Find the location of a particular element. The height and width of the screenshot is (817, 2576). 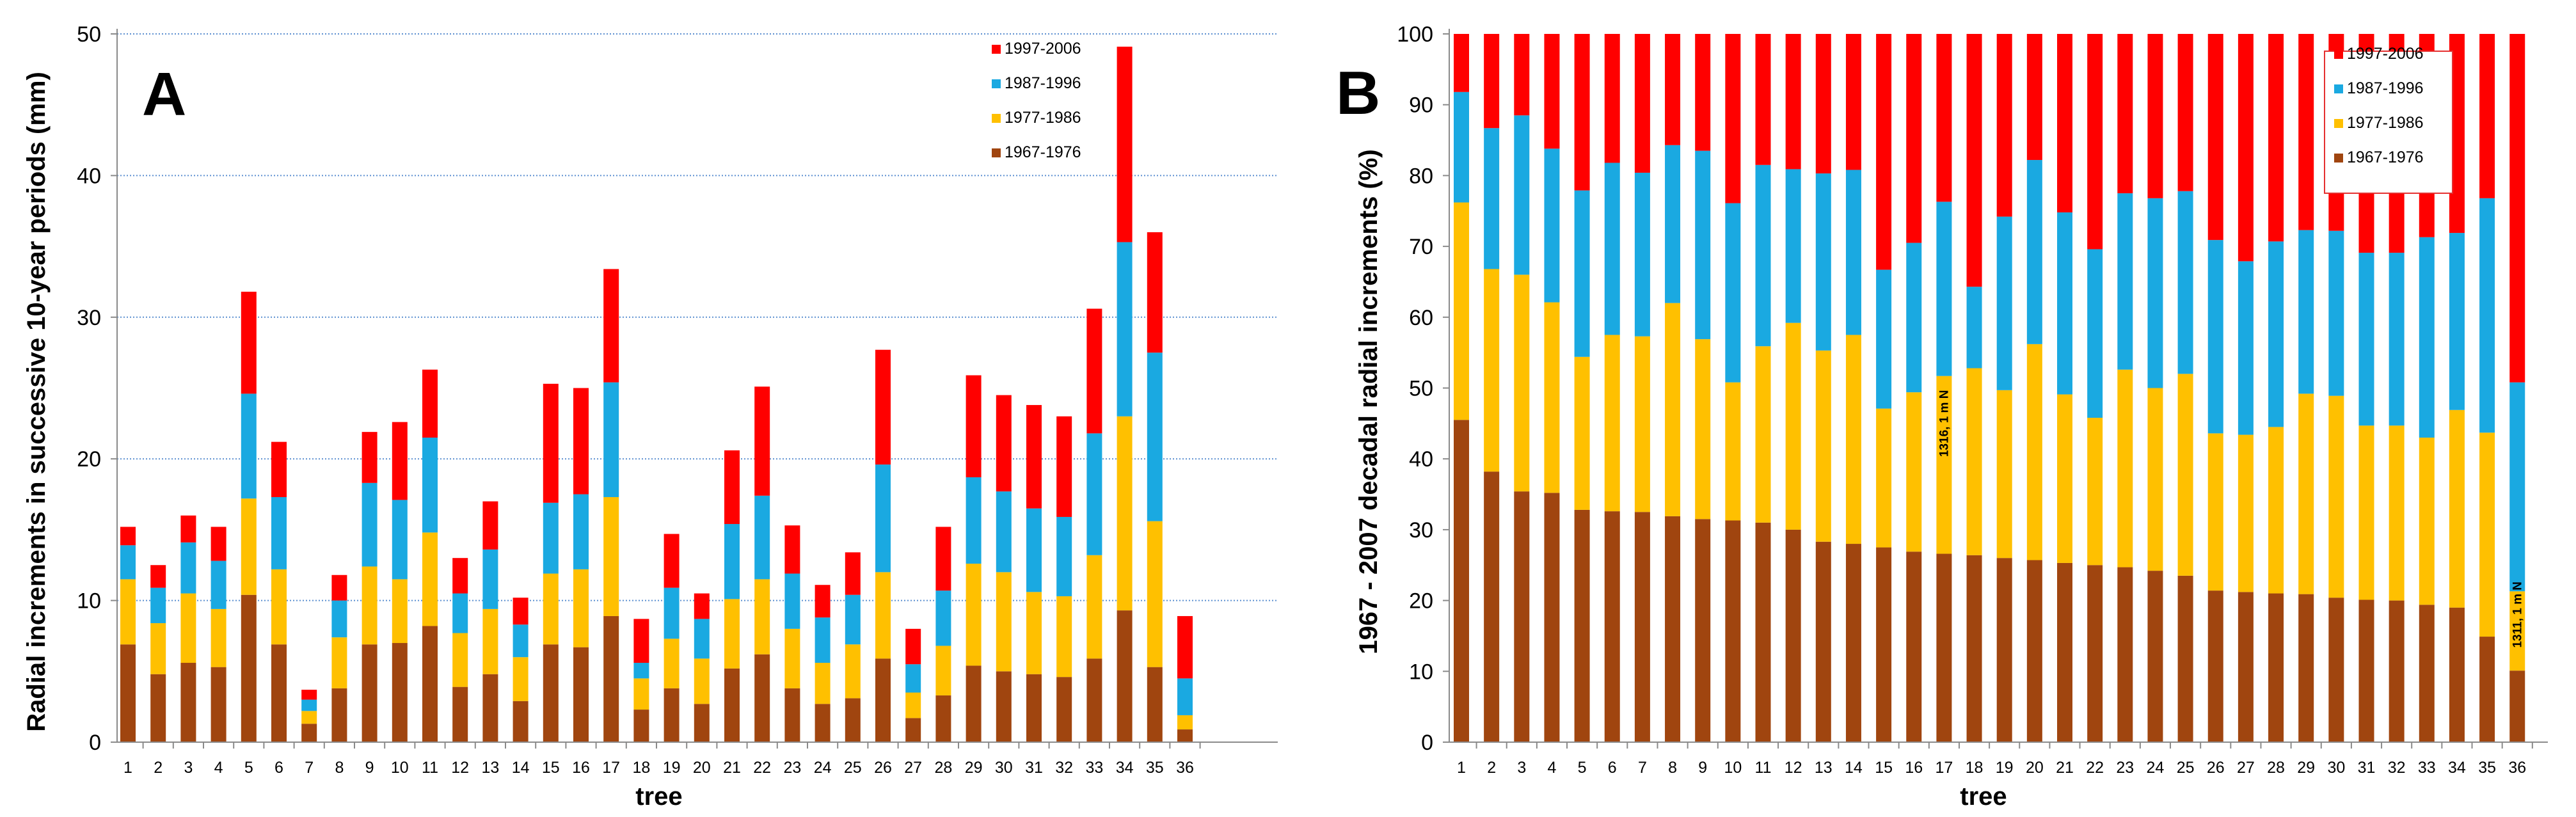

y-tick-label: 40 is located at coordinates (89, 176).